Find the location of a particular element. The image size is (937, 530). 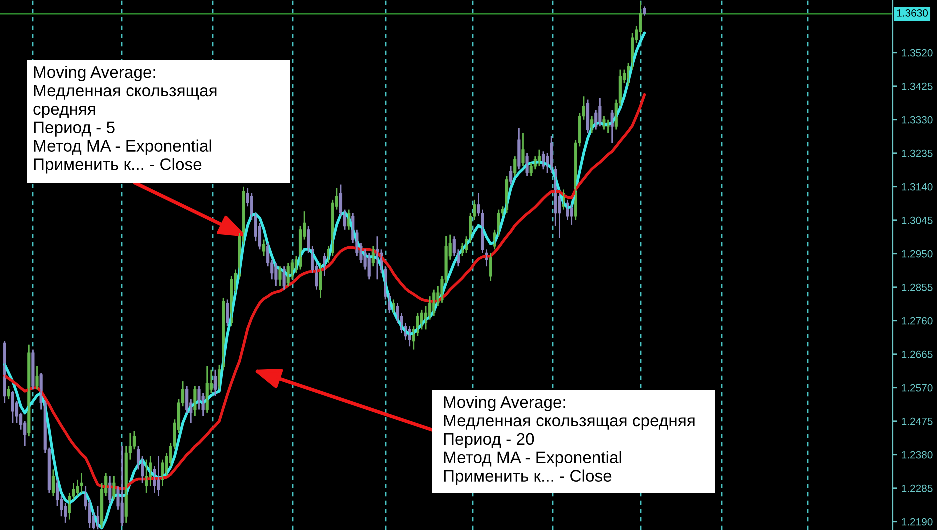

y-tick-label: 1.2475 is located at coordinates (917, 422).